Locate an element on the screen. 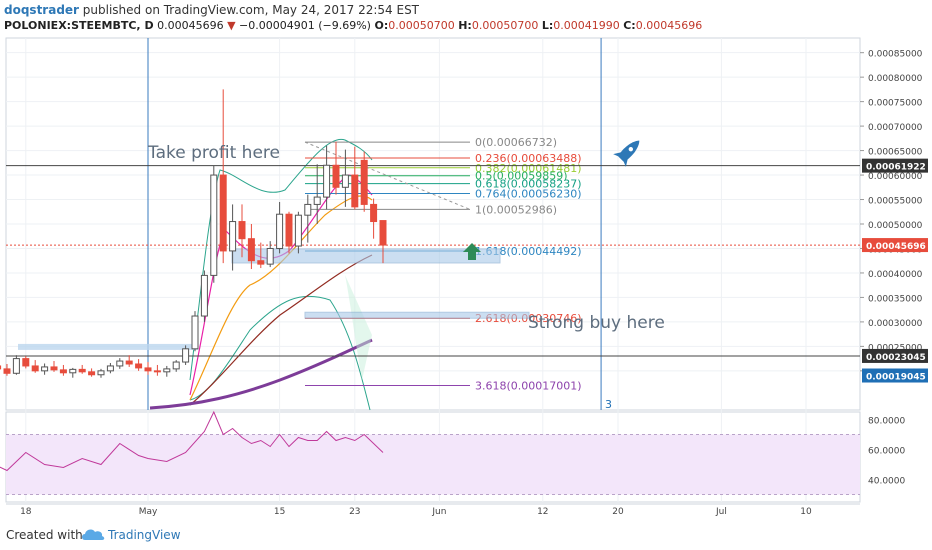  bollinger-shade is located at coordinates (358, 327).